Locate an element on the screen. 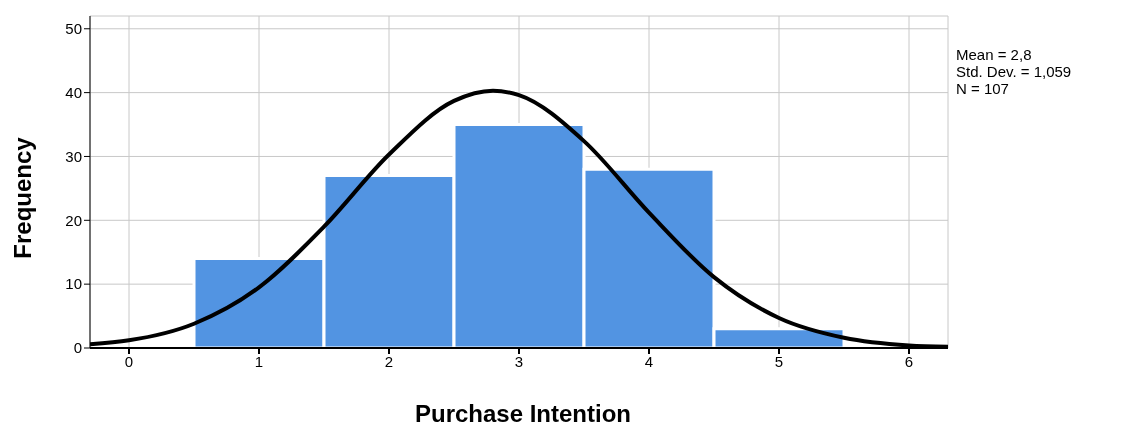  text: N = 107 is located at coordinates (983, 88).